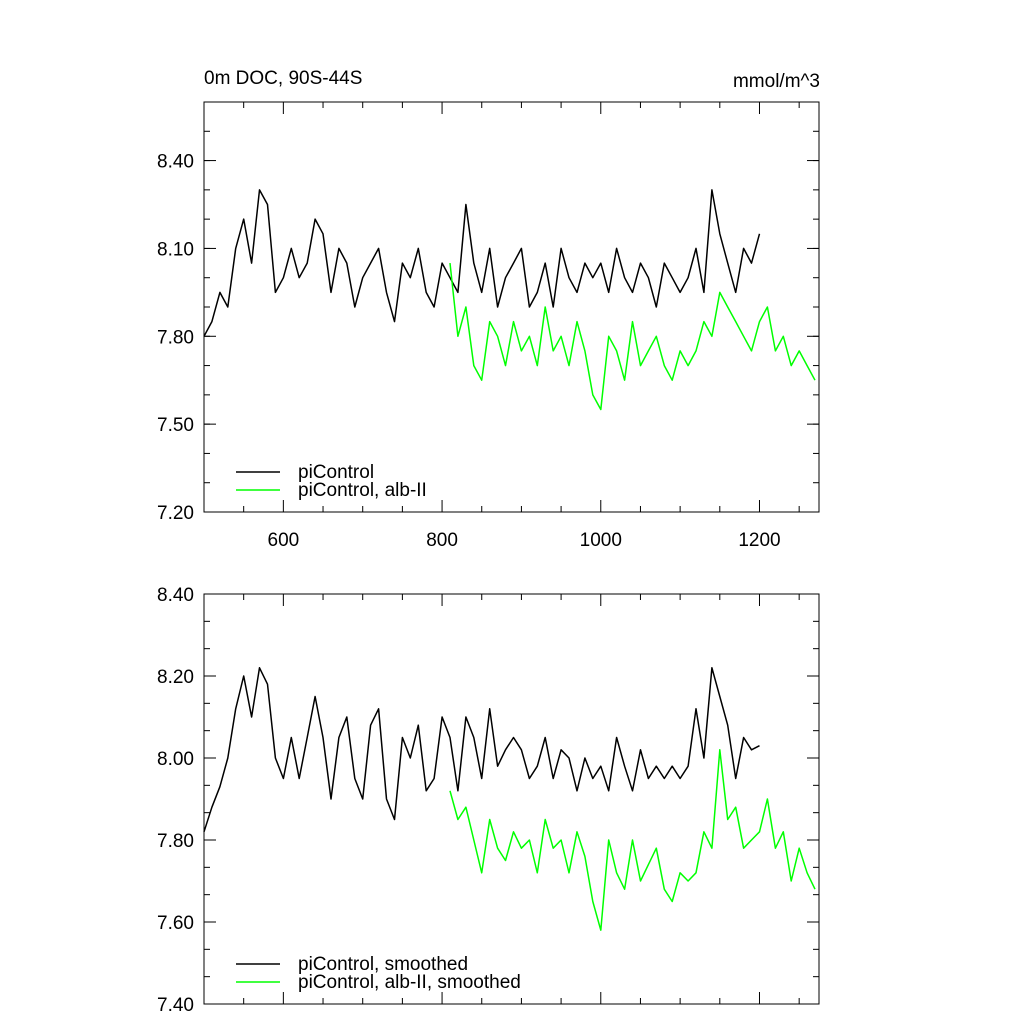 The width and height of the screenshot is (1024, 1024). What do you see at coordinates (175, 923) in the screenshot?
I see `y-tick-label: 7.60` at bounding box center [175, 923].